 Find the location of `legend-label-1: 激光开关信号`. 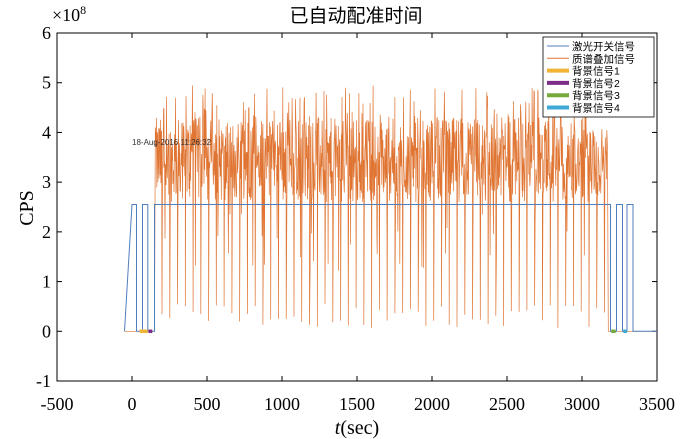

legend-label-1: 激光开关信号 is located at coordinates (603, 46).